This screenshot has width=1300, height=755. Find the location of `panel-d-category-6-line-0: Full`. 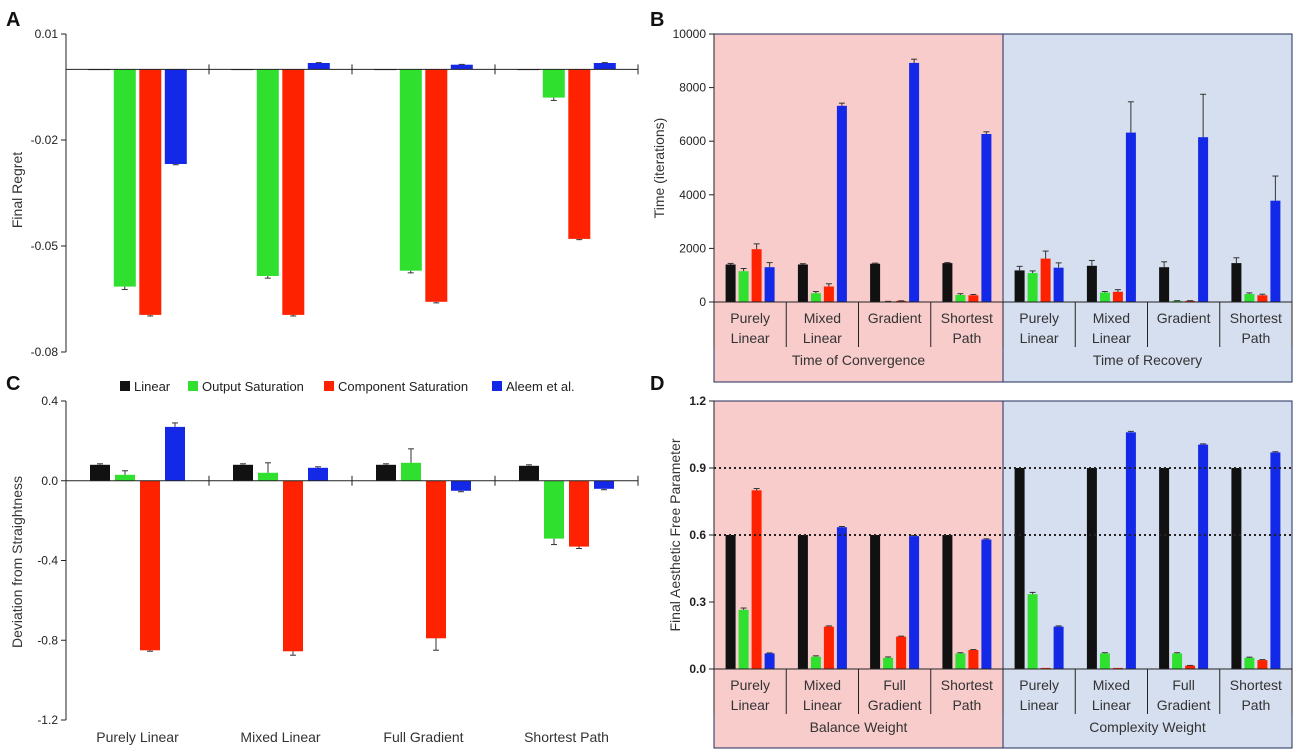

panel-d-category-6-line-0: Full is located at coordinates (1183, 685).